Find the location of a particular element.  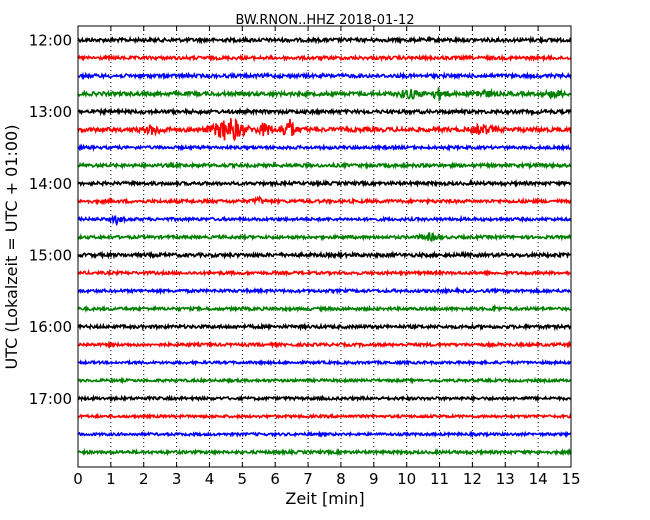

x-tick-label: 2 is located at coordinates (144, 479).